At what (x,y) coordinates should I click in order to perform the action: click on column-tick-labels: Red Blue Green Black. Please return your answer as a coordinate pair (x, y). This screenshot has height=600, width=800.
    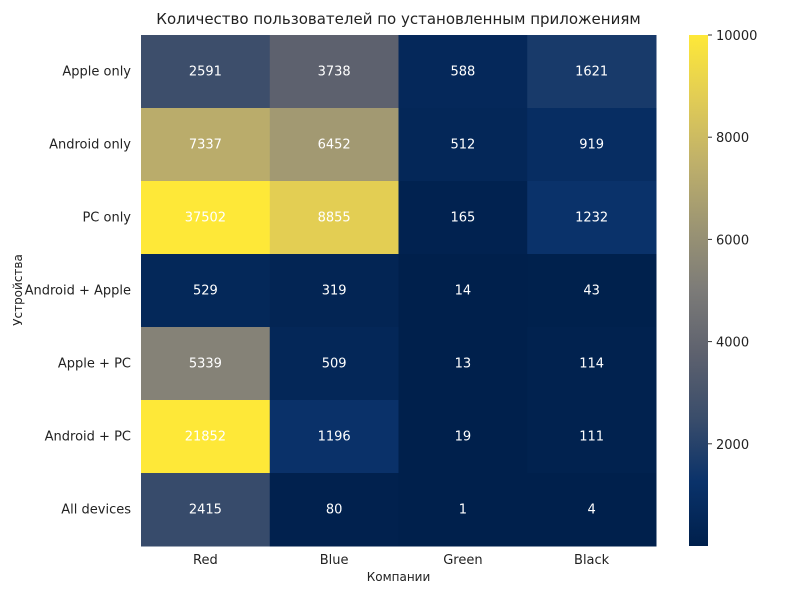
    Looking at the image, I should click on (401, 560).